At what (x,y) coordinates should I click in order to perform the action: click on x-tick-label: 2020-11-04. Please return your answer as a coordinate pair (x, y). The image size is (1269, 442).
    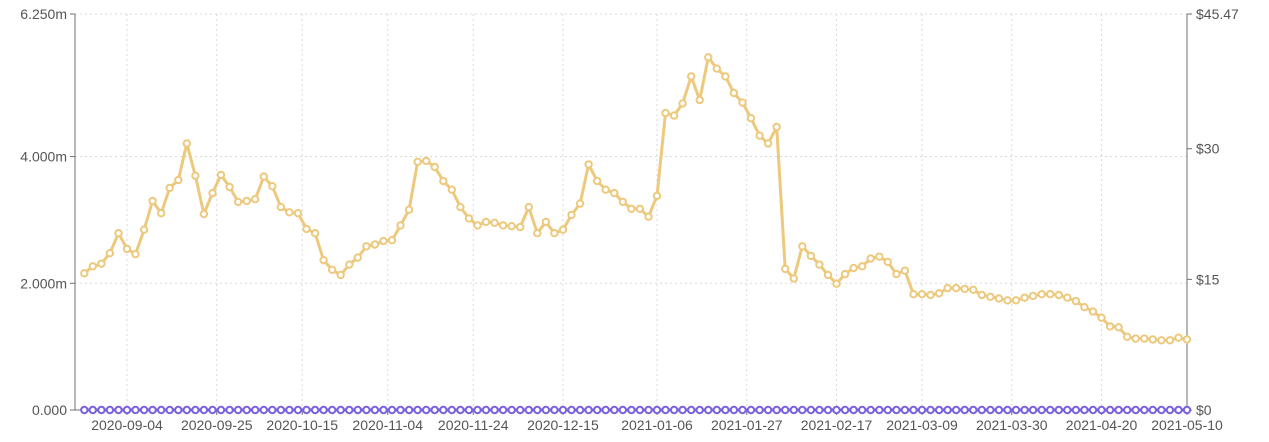
    Looking at the image, I should click on (387, 425).